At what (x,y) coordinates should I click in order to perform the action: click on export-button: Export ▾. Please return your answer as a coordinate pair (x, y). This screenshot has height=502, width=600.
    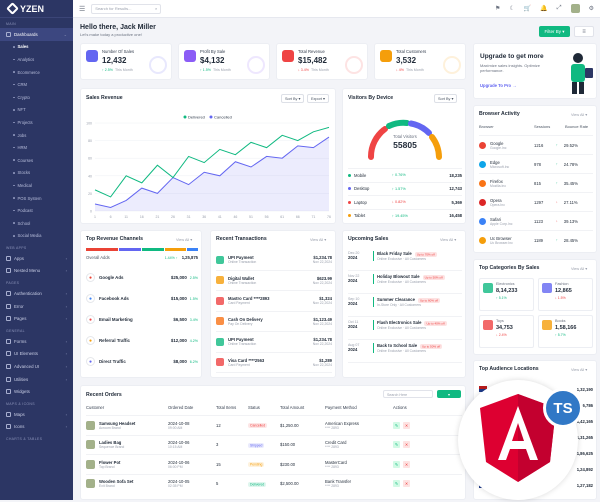
    Looking at the image, I should click on (318, 98).